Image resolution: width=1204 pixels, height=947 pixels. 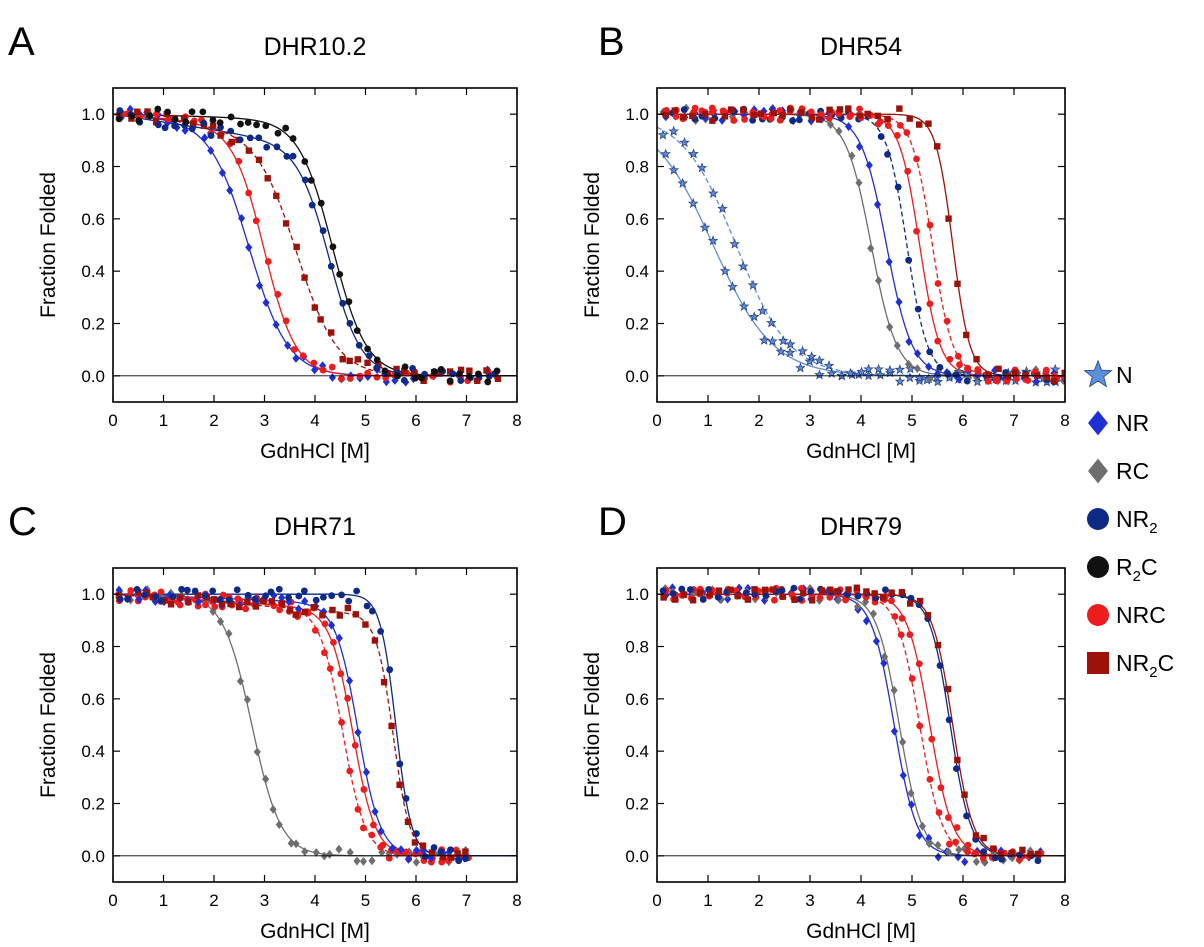 I want to click on fit-curve-rc, so click(x=861, y=725).